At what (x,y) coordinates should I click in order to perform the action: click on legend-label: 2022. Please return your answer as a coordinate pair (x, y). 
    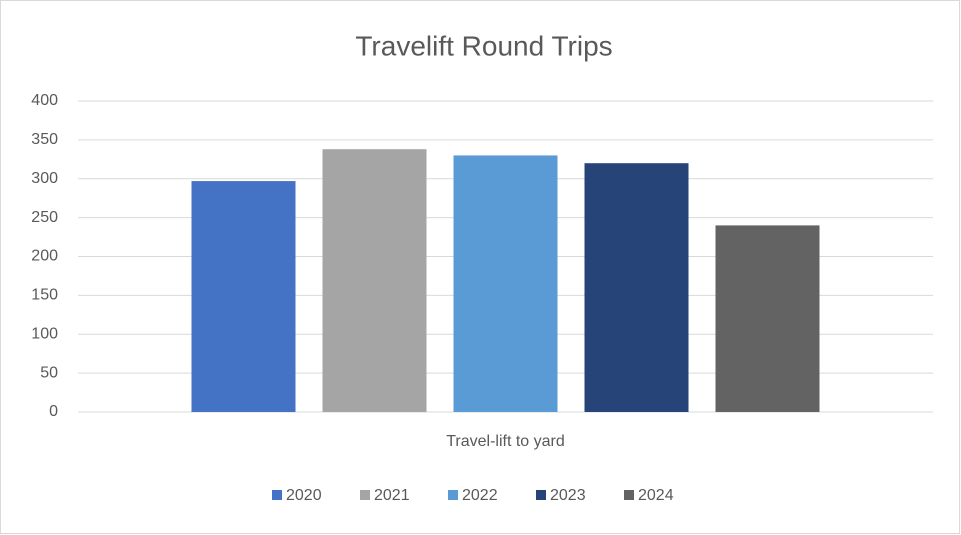
    Looking at the image, I should click on (480, 495).